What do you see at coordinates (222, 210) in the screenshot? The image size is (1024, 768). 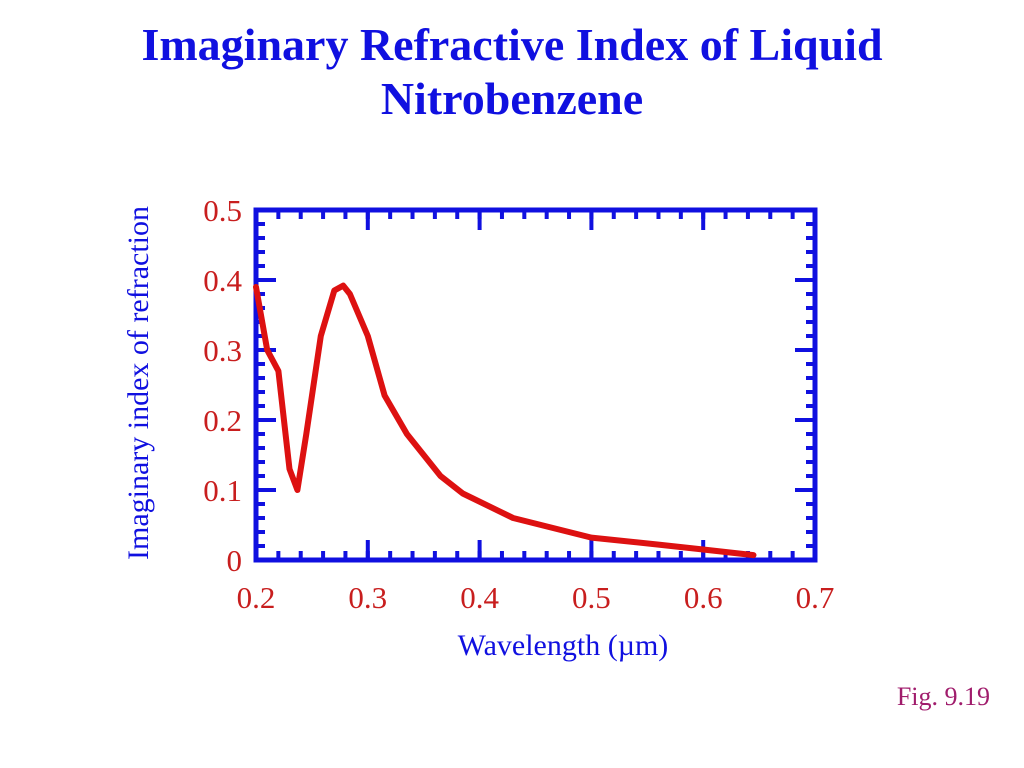 I see `y-tick-label: 0.5` at bounding box center [222, 210].